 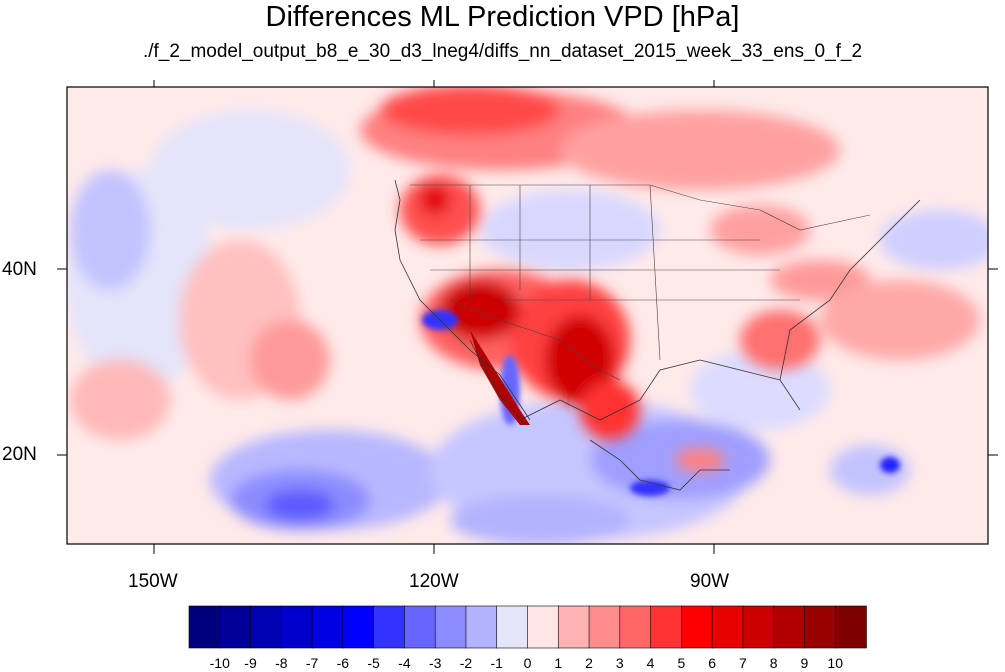 What do you see at coordinates (558, 663) in the screenshot?
I see `colorbar-label: 1` at bounding box center [558, 663].